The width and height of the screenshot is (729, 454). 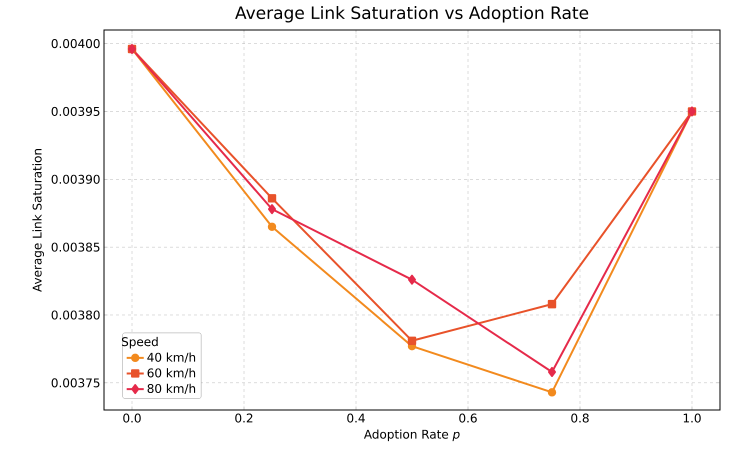 What do you see at coordinates (468, 418) in the screenshot?
I see `x-tick-label: 0.6` at bounding box center [468, 418].